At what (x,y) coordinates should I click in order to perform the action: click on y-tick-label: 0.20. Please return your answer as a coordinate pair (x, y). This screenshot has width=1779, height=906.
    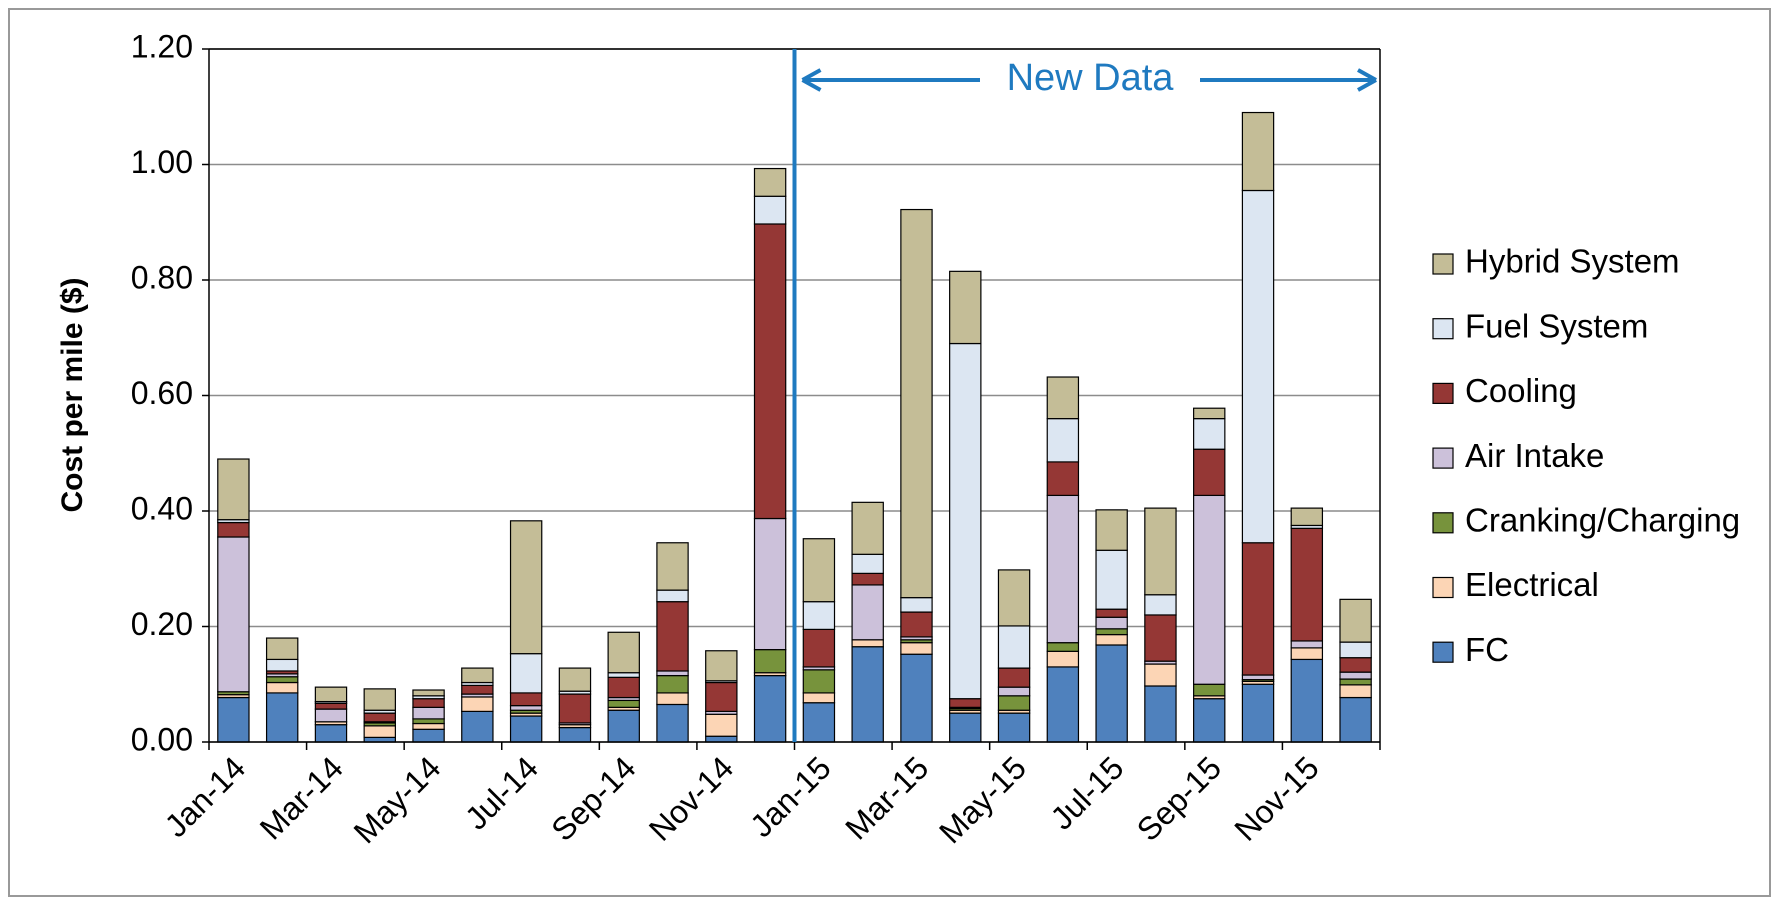
    Looking at the image, I should click on (162, 624).